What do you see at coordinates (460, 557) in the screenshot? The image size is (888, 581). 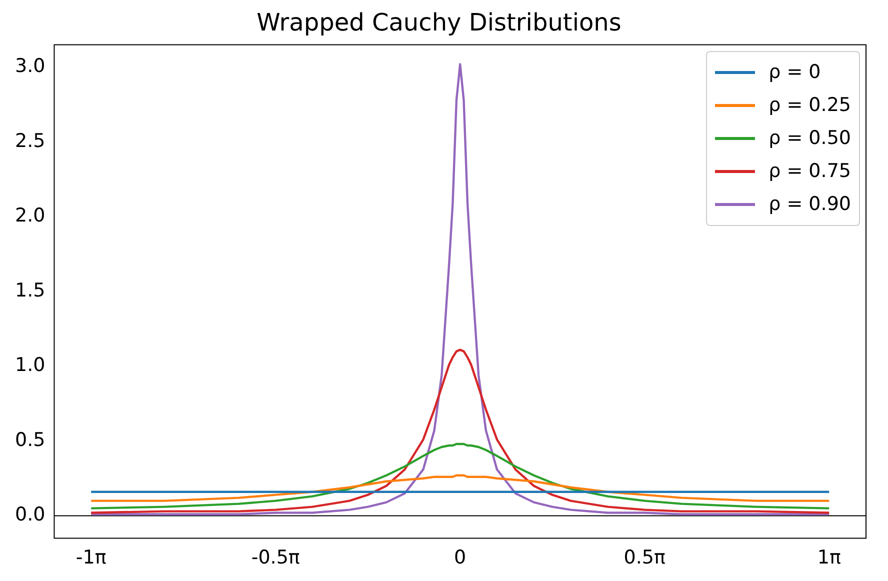 I see `x-tick-label: 0` at bounding box center [460, 557].